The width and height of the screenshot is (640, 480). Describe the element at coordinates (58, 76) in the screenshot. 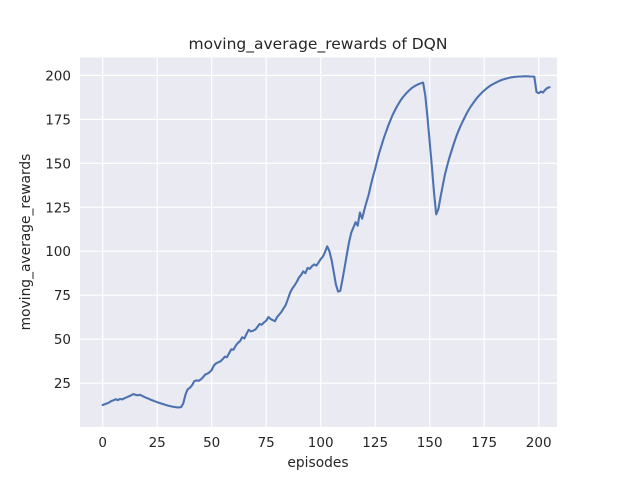

I see `y-tick-label: 200` at that location.